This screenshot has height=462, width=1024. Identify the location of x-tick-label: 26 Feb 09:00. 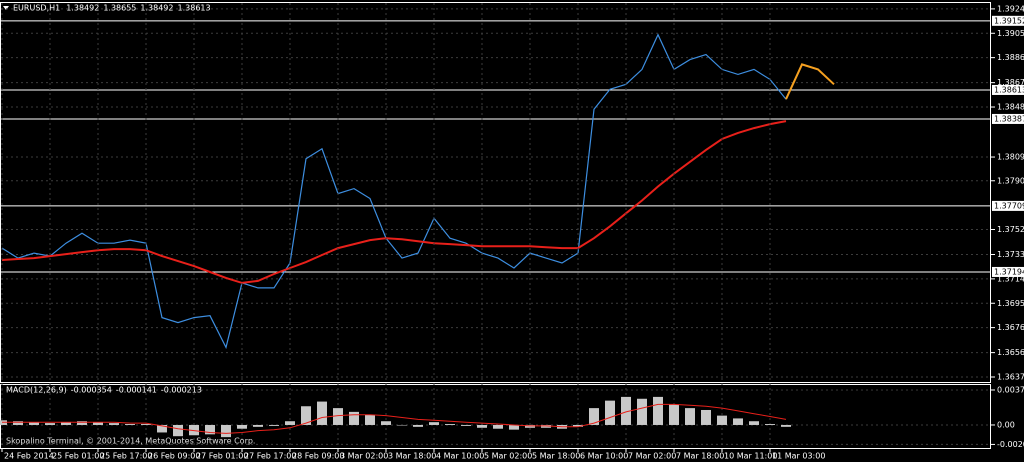
(174, 456).